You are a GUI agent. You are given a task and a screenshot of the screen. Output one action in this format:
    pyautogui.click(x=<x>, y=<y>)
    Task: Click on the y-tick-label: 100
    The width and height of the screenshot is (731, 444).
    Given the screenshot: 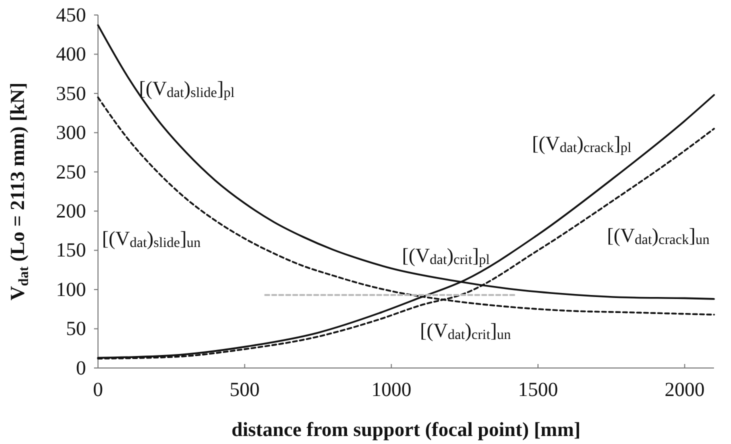 What is the action you would take?
    pyautogui.click(x=71, y=289)
    